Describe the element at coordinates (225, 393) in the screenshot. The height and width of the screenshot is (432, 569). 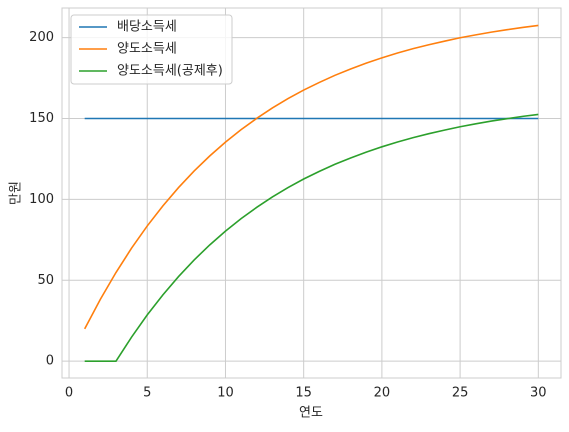
I see `x-tick-label: 10` at that location.